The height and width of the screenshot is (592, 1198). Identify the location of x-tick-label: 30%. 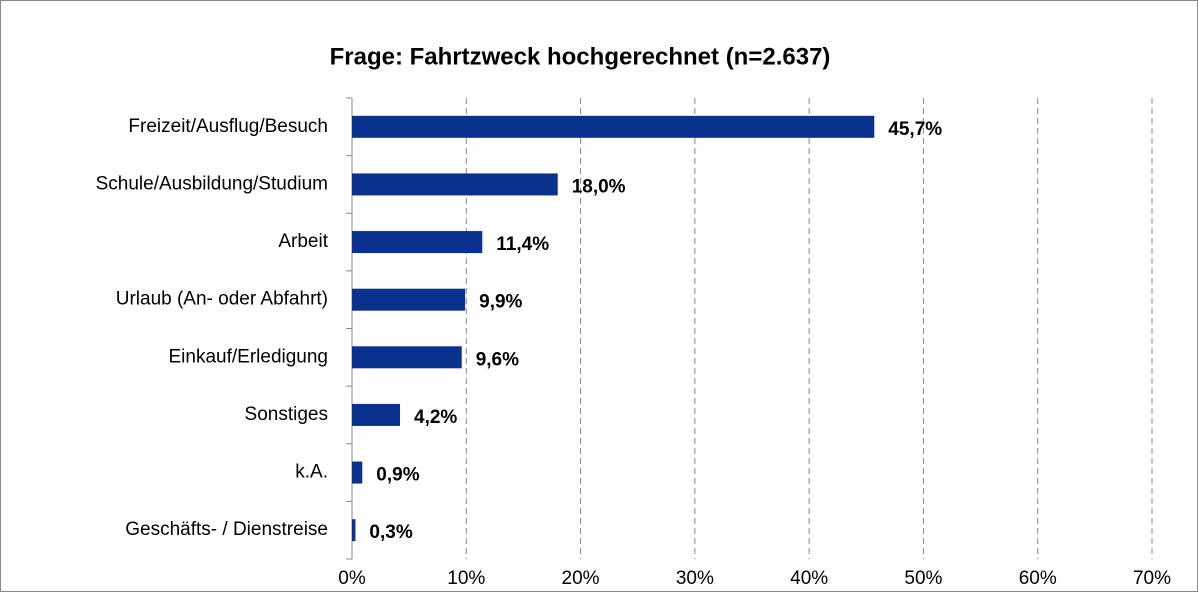
(695, 578).